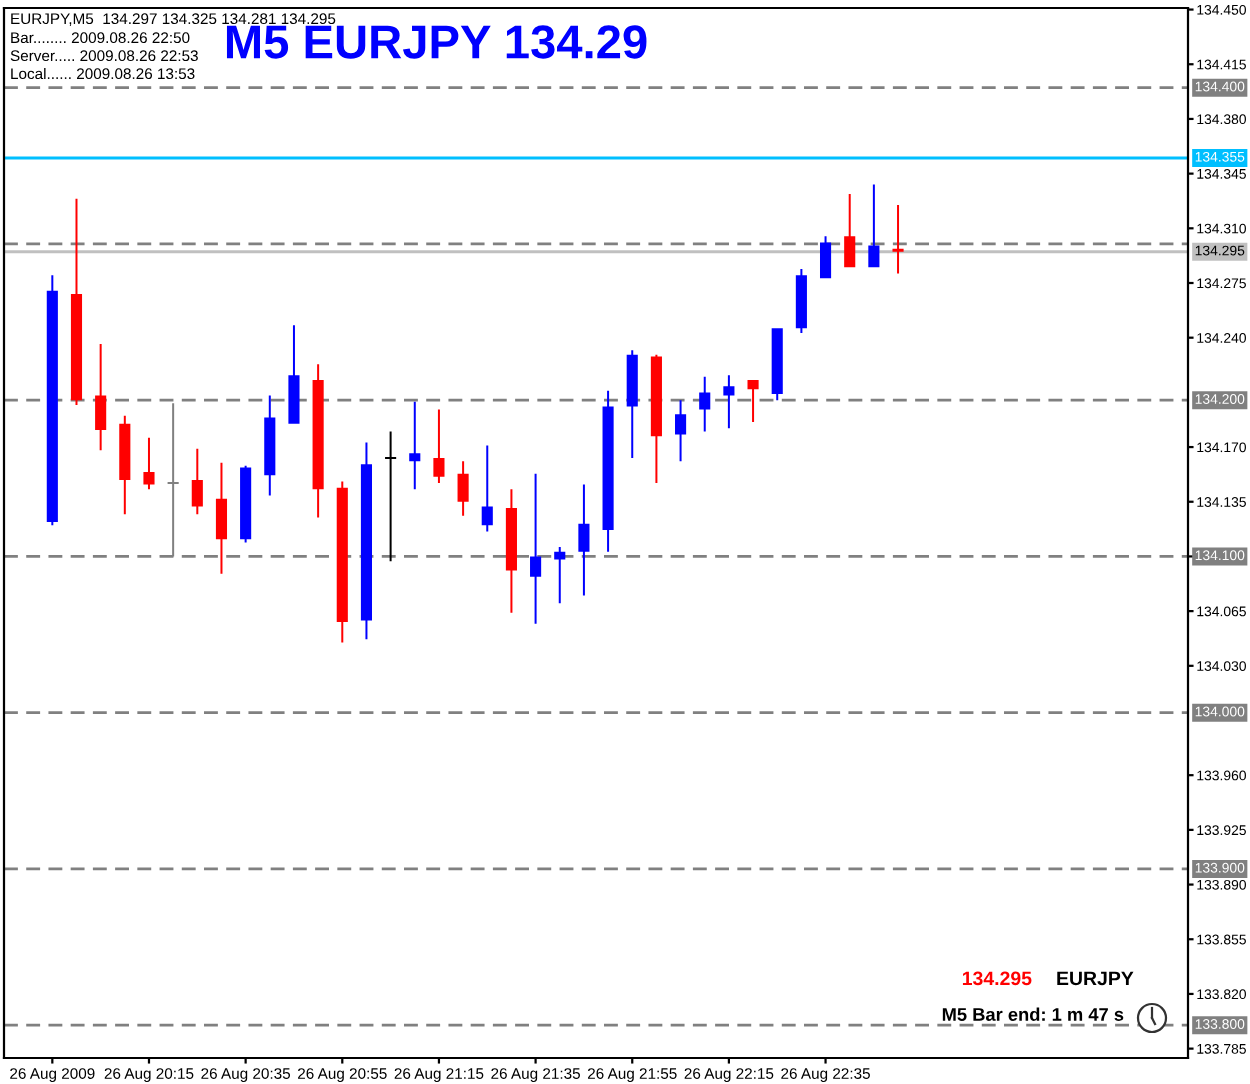 This screenshot has width=1250, height=1084. Describe the element at coordinates (1033, 1014) in the screenshot. I see `annotation: M5 Bar end: 1 m 47 s` at that location.